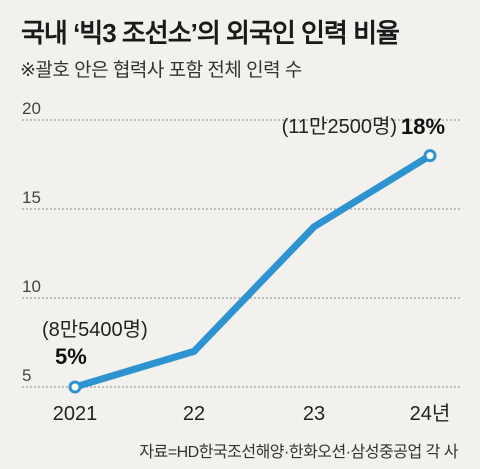  What do you see at coordinates (31, 242) in the screenshot?
I see `y-axis-ticks: 5 10 15 20` at bounding box center [31, 242].